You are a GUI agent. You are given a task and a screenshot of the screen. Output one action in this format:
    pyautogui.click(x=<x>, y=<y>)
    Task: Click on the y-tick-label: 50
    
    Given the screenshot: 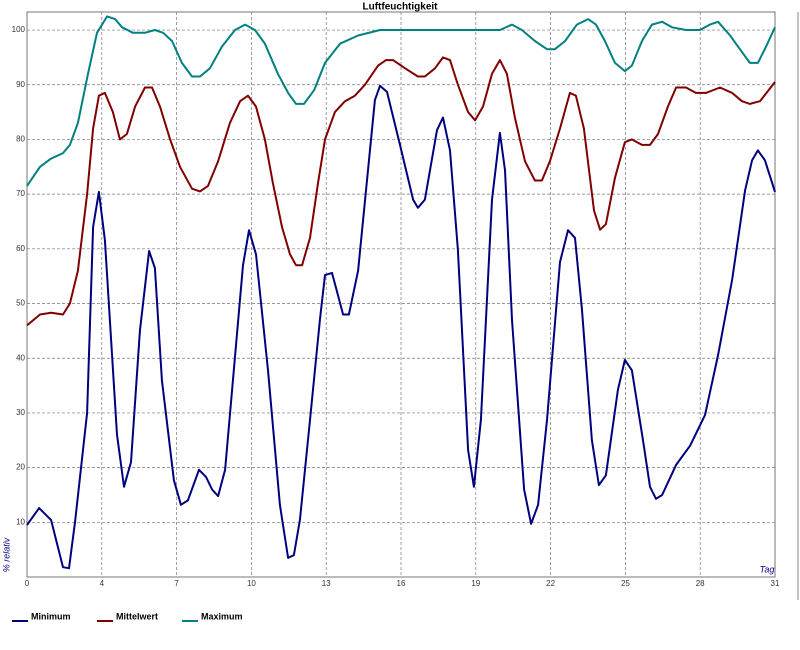 What is the action you would take?
    pyautogui.click(x=20, y=303)
    